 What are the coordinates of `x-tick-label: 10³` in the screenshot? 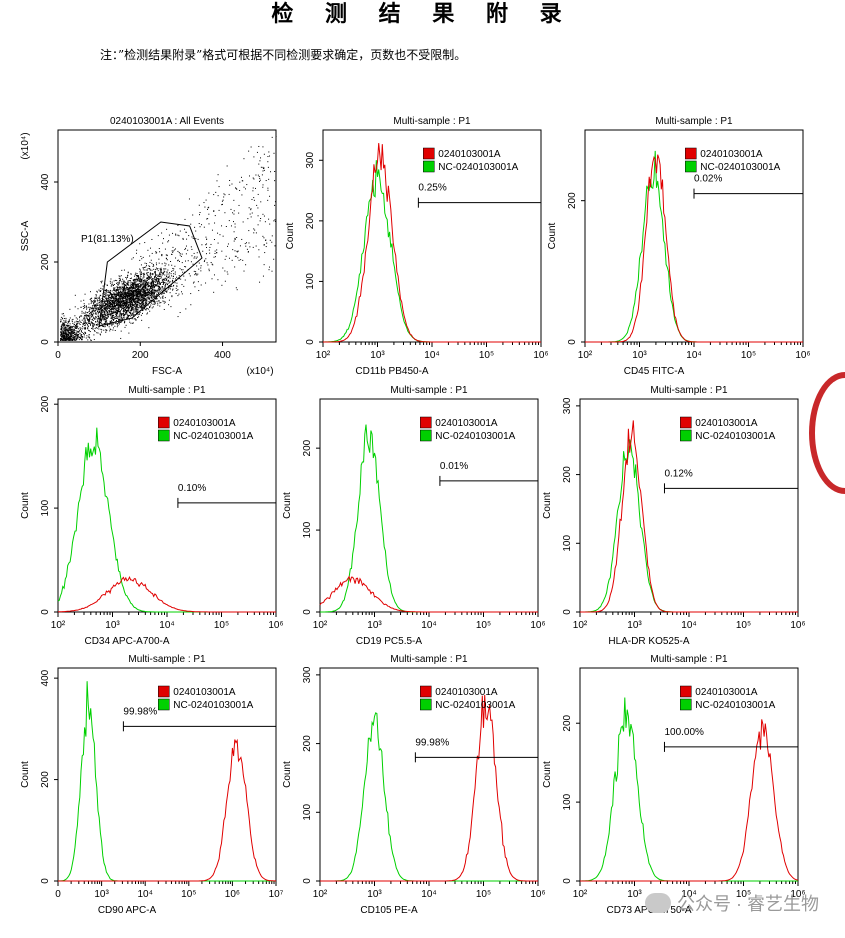 It's located at (634, 625).